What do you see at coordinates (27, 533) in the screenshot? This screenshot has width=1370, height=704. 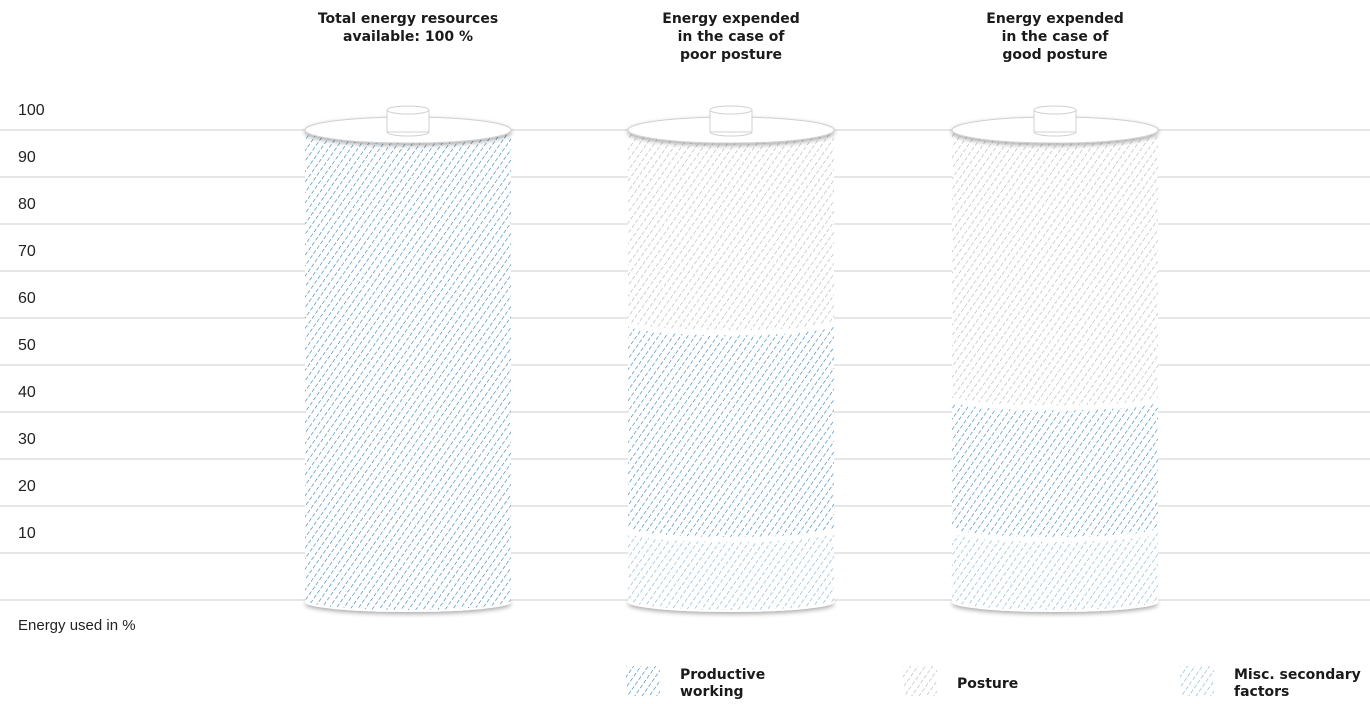 I see `y-tick-label-10: 10` at bounding box center [27, 533].